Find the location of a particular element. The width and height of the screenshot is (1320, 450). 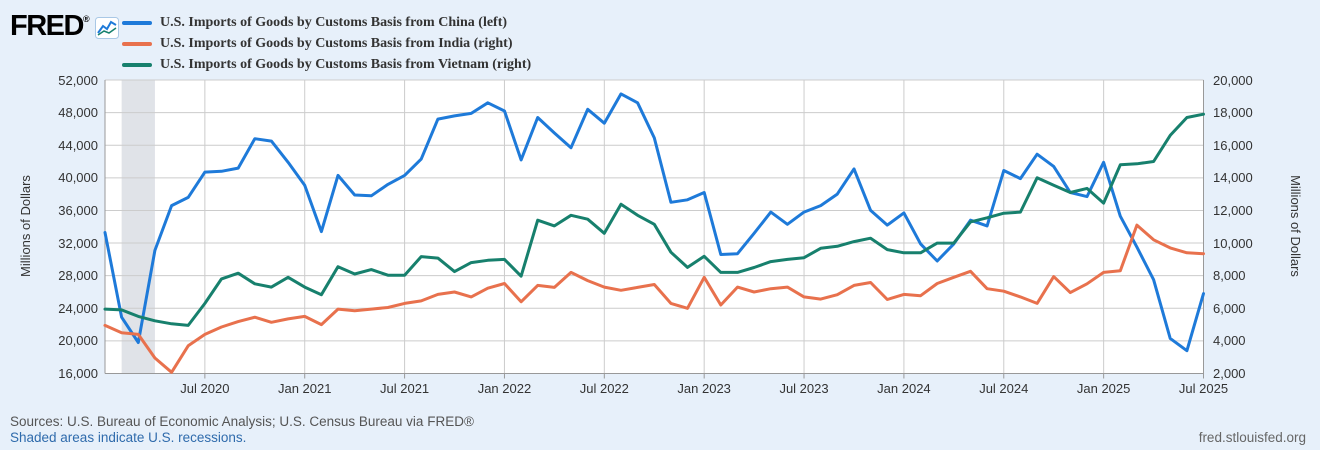

right-axis-tick-label: 14,000 is located at coordinates (1233, 178).